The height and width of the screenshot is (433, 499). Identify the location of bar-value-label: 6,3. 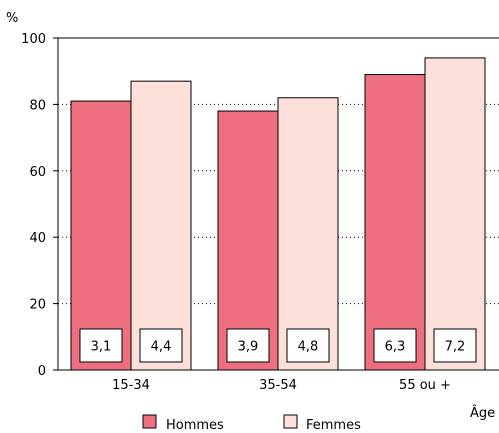
(395, 347).